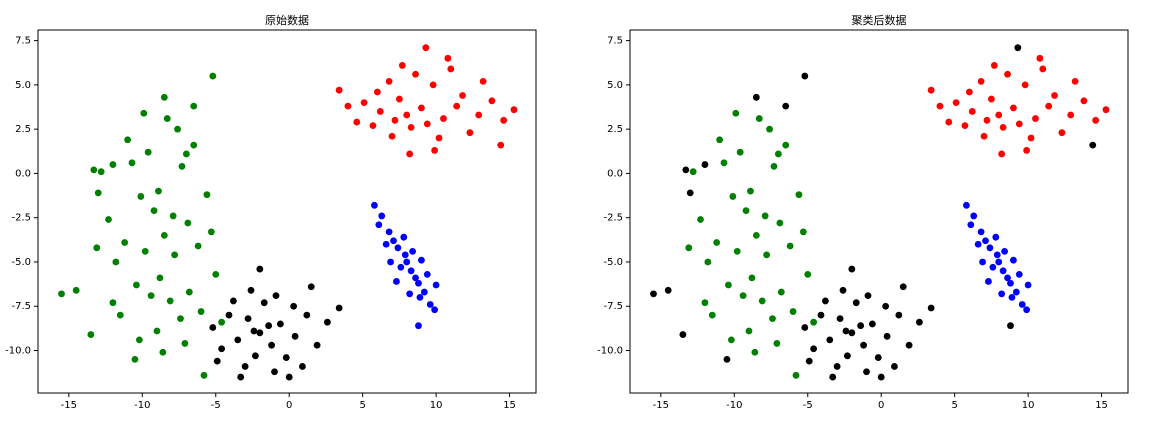 This screenshot has height=434, width=1156. What do you see at coordinates (808, 405) in the screenshot?
I see `x-tick-label: -5` at bounding box center [808, 405].